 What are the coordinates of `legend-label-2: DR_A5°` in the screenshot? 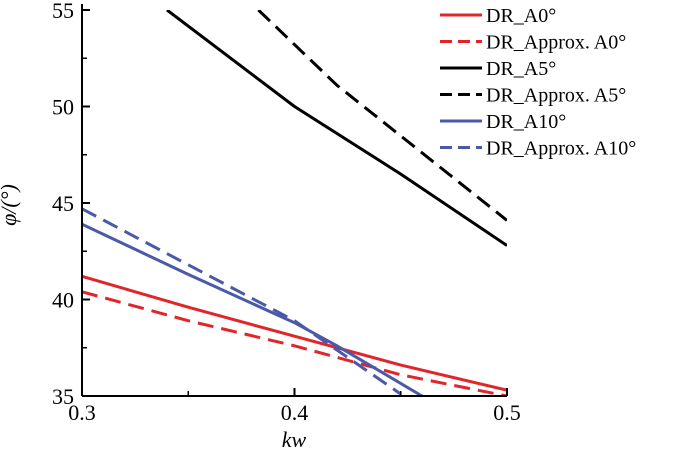 It's located at (521, 69).